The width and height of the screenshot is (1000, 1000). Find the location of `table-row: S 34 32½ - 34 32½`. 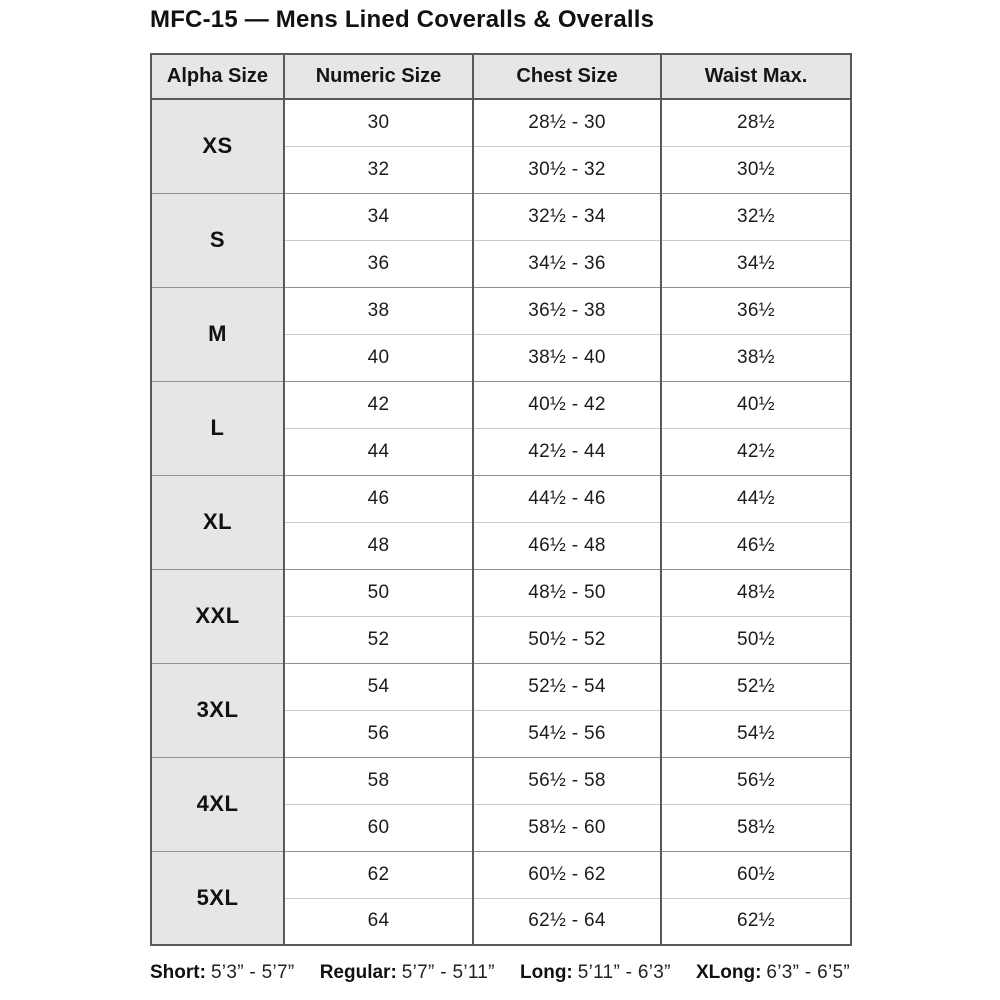

table-row: S 34 32½ - 34 32½ is located at coordinates (500, 239).